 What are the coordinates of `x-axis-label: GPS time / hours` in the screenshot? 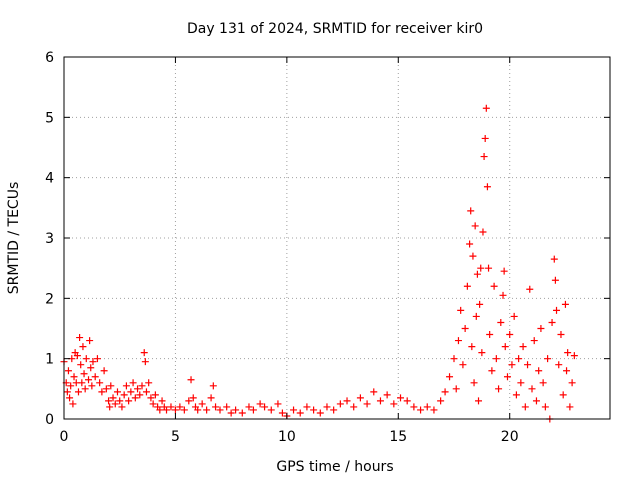 It's located at (334, 467).